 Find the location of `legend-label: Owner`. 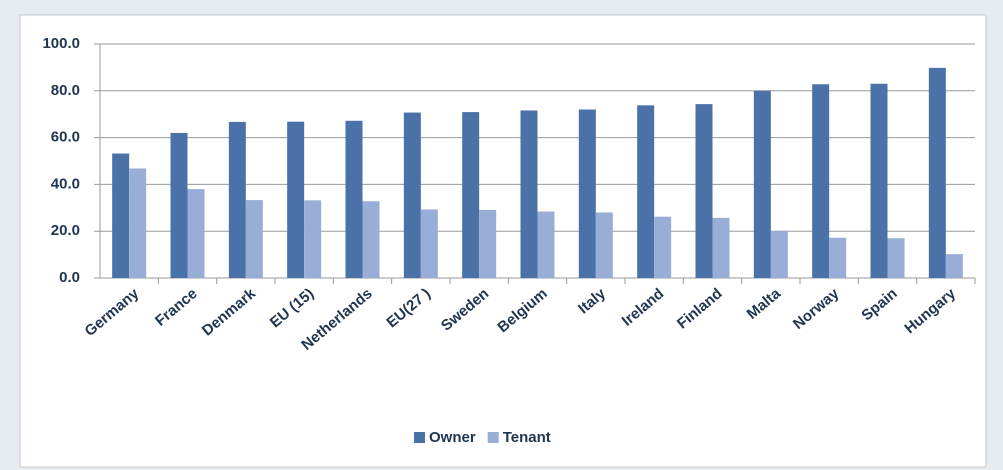

legend-label: Owner is located at coordinates (452, 437).